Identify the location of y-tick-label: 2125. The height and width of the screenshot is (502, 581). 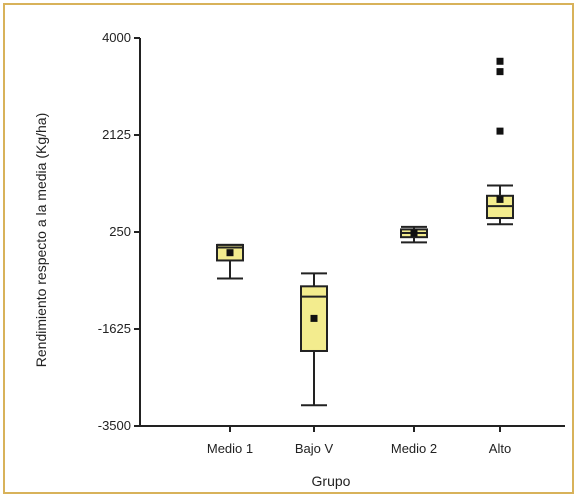
(116, 134).